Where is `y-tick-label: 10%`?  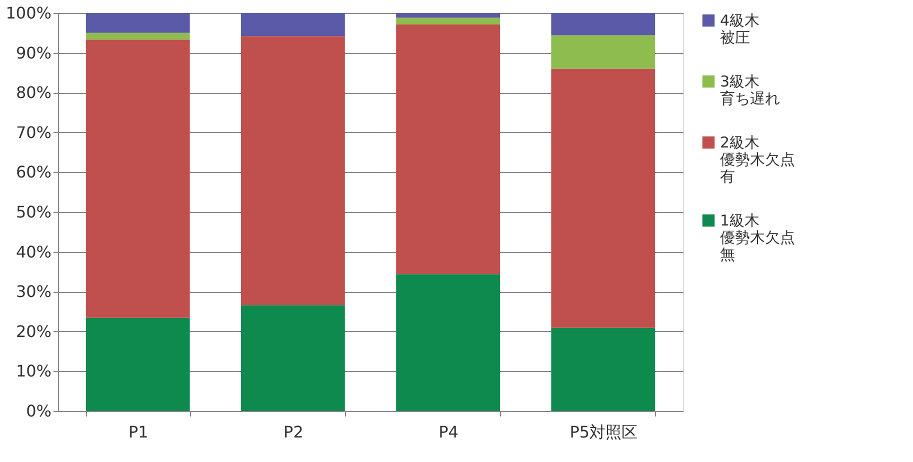
y-tick-label: 10% is located at coordinates (34, 371).